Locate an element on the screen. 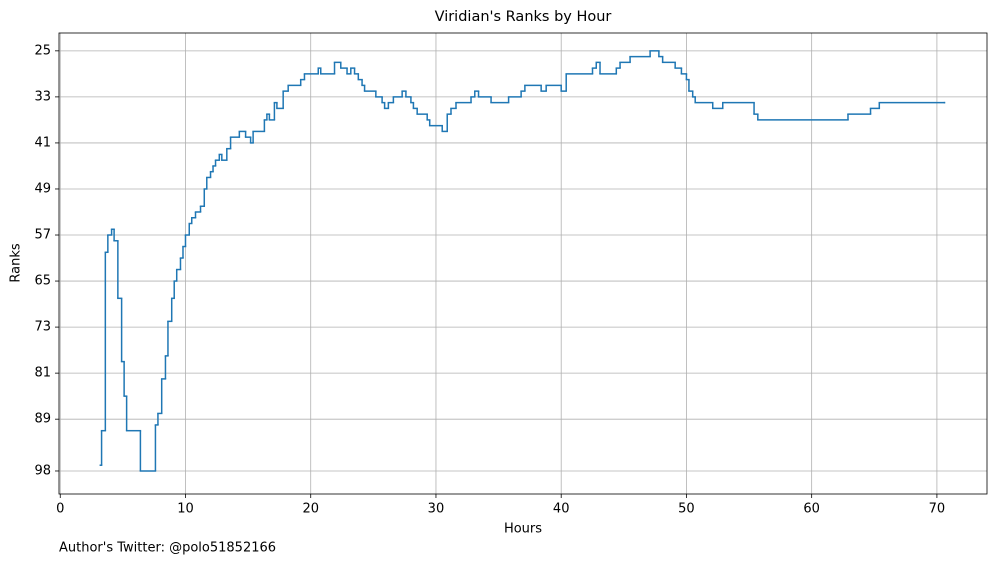  x-tick-label: 20 is located at coordinates (310, 509).